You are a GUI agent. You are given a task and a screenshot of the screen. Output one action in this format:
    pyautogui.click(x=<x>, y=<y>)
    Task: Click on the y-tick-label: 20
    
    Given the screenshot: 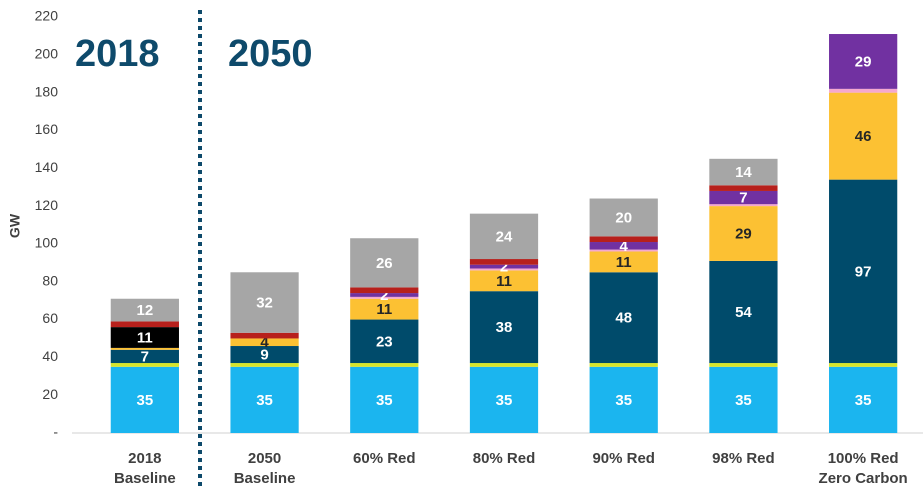 What is the action you would take?
    pyautogui.click(x=50, y=394)
    